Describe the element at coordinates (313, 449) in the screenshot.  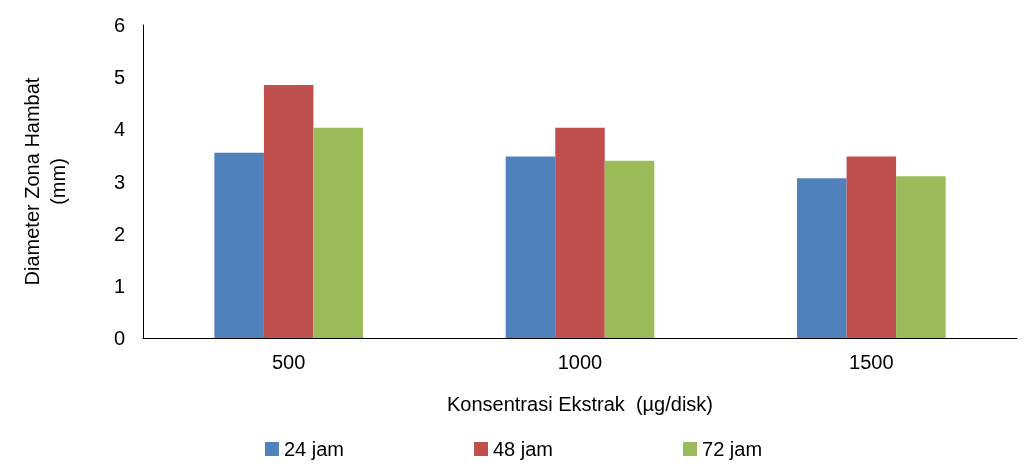
I see `legend-label: 24 jam` at that location.